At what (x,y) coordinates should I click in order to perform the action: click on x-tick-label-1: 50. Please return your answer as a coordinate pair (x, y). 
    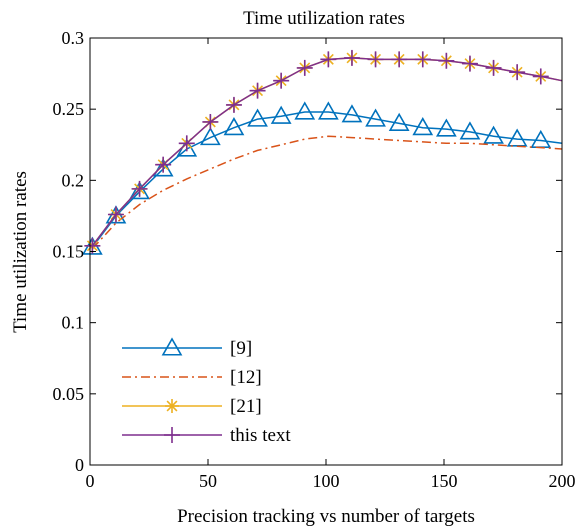
    Looking at the image, I should click on (208, 481).